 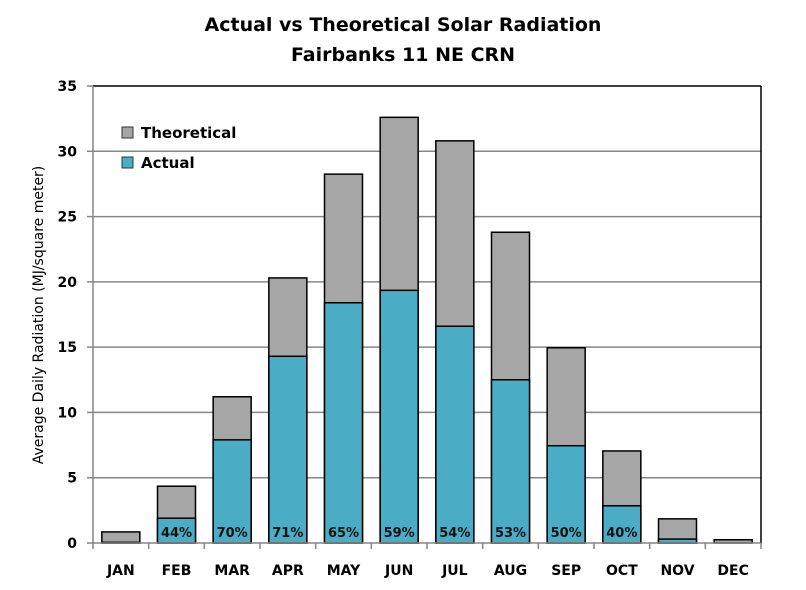 I want to click on y-tick-label: 20, so click(x=68, y=283).